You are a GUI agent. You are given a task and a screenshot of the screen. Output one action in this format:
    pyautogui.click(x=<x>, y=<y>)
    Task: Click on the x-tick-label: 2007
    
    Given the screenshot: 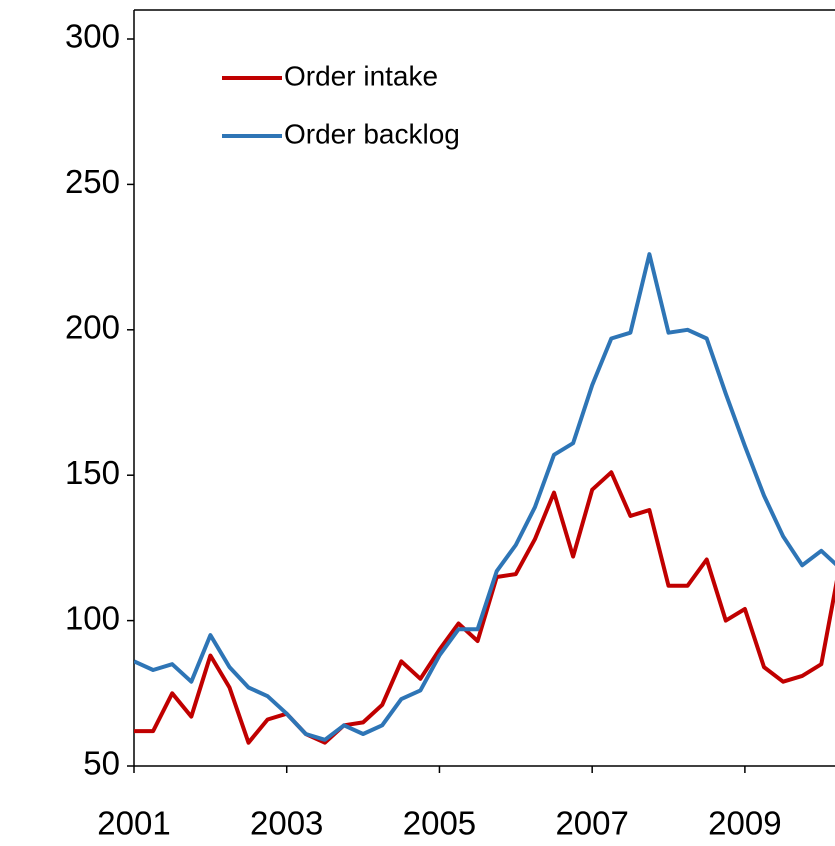 What is the action you would take?
    pyautogui.click(x=591, y=823)
    